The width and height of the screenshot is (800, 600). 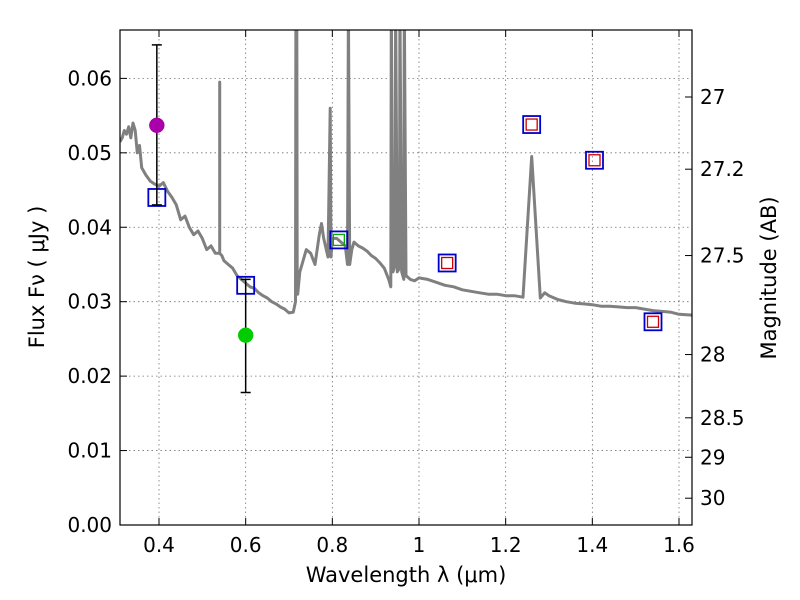 I want to click on x-tick-label: 0.8, so click(x=332, y=545).